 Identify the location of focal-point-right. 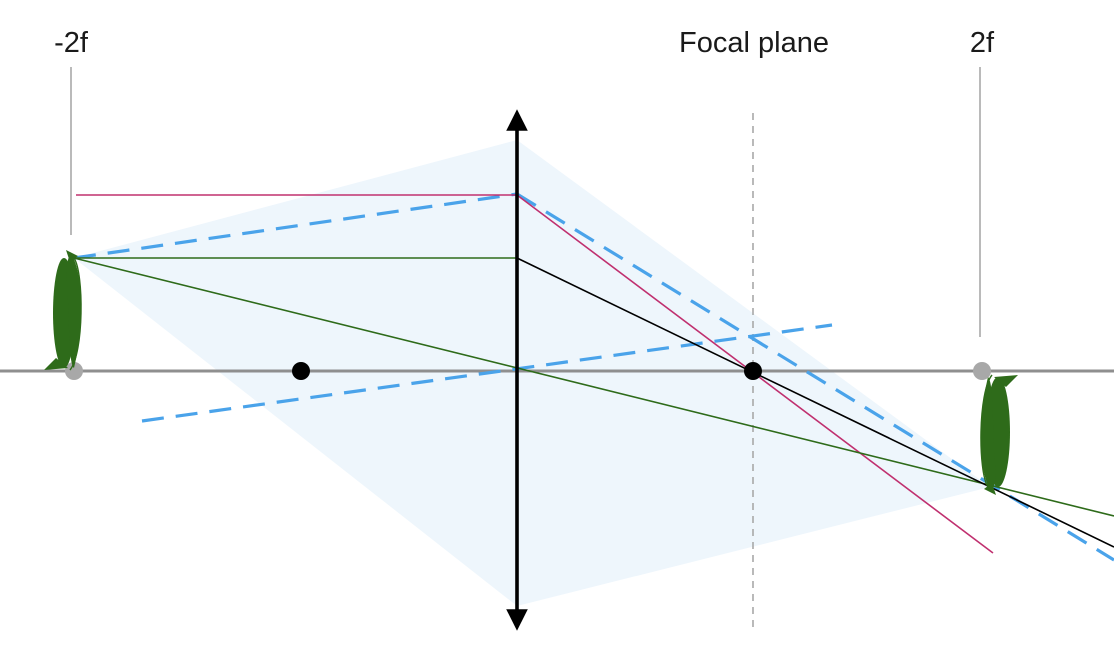
(753, 371).